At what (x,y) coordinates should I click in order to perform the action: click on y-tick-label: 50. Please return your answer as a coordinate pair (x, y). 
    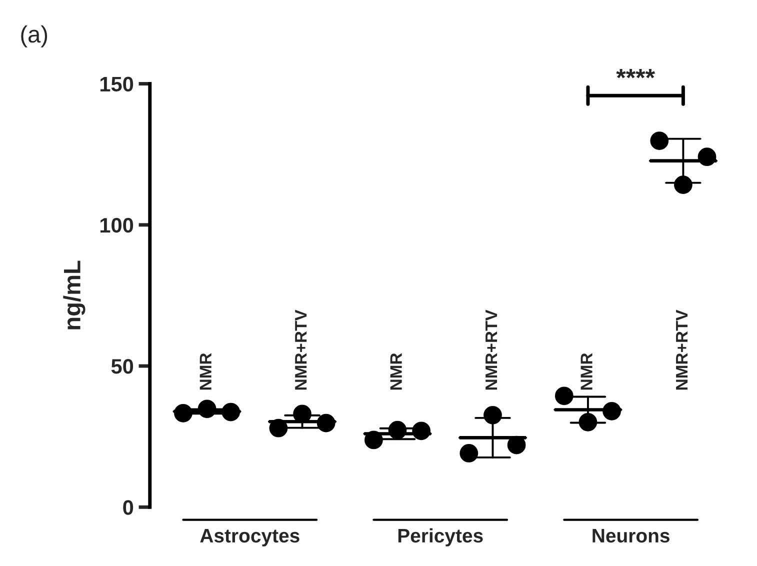
    Looking at the image, I should click on (122, 366).